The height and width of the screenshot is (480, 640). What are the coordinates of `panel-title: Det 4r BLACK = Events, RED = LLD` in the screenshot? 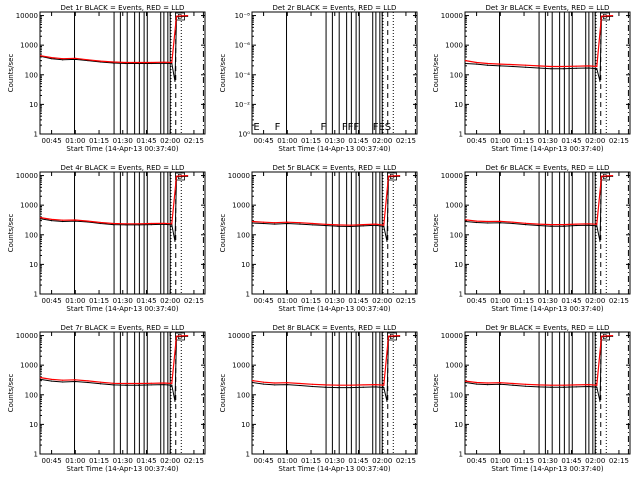 It's located at (123, 168).